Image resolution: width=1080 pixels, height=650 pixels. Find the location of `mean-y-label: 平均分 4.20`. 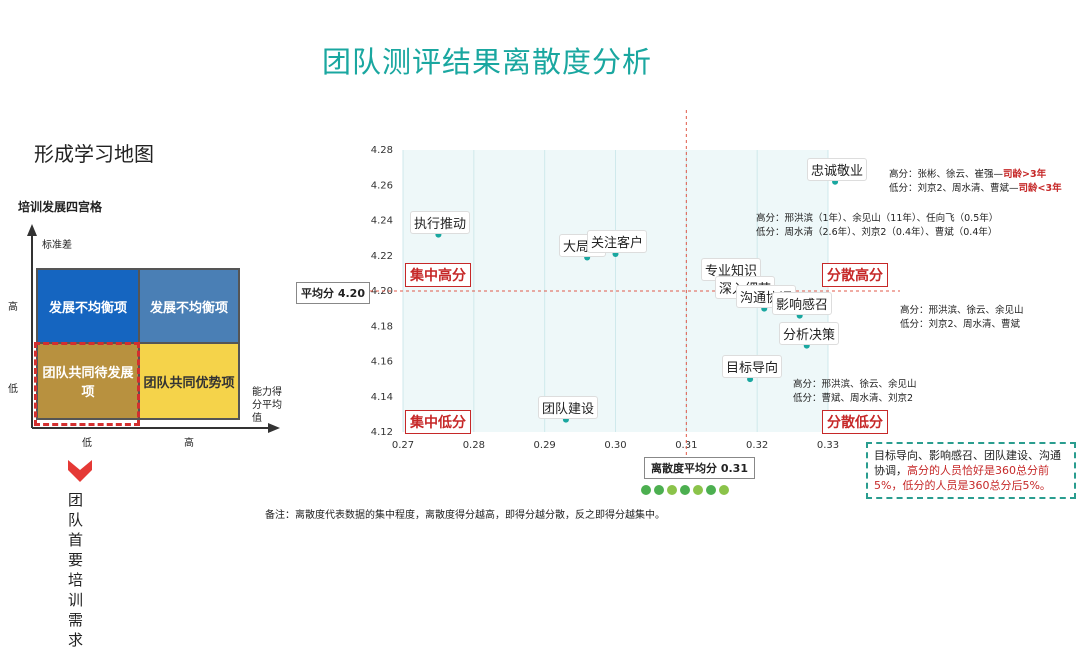

mean-y-label: 平均分 4.20 is located at coordinates (333, 293).